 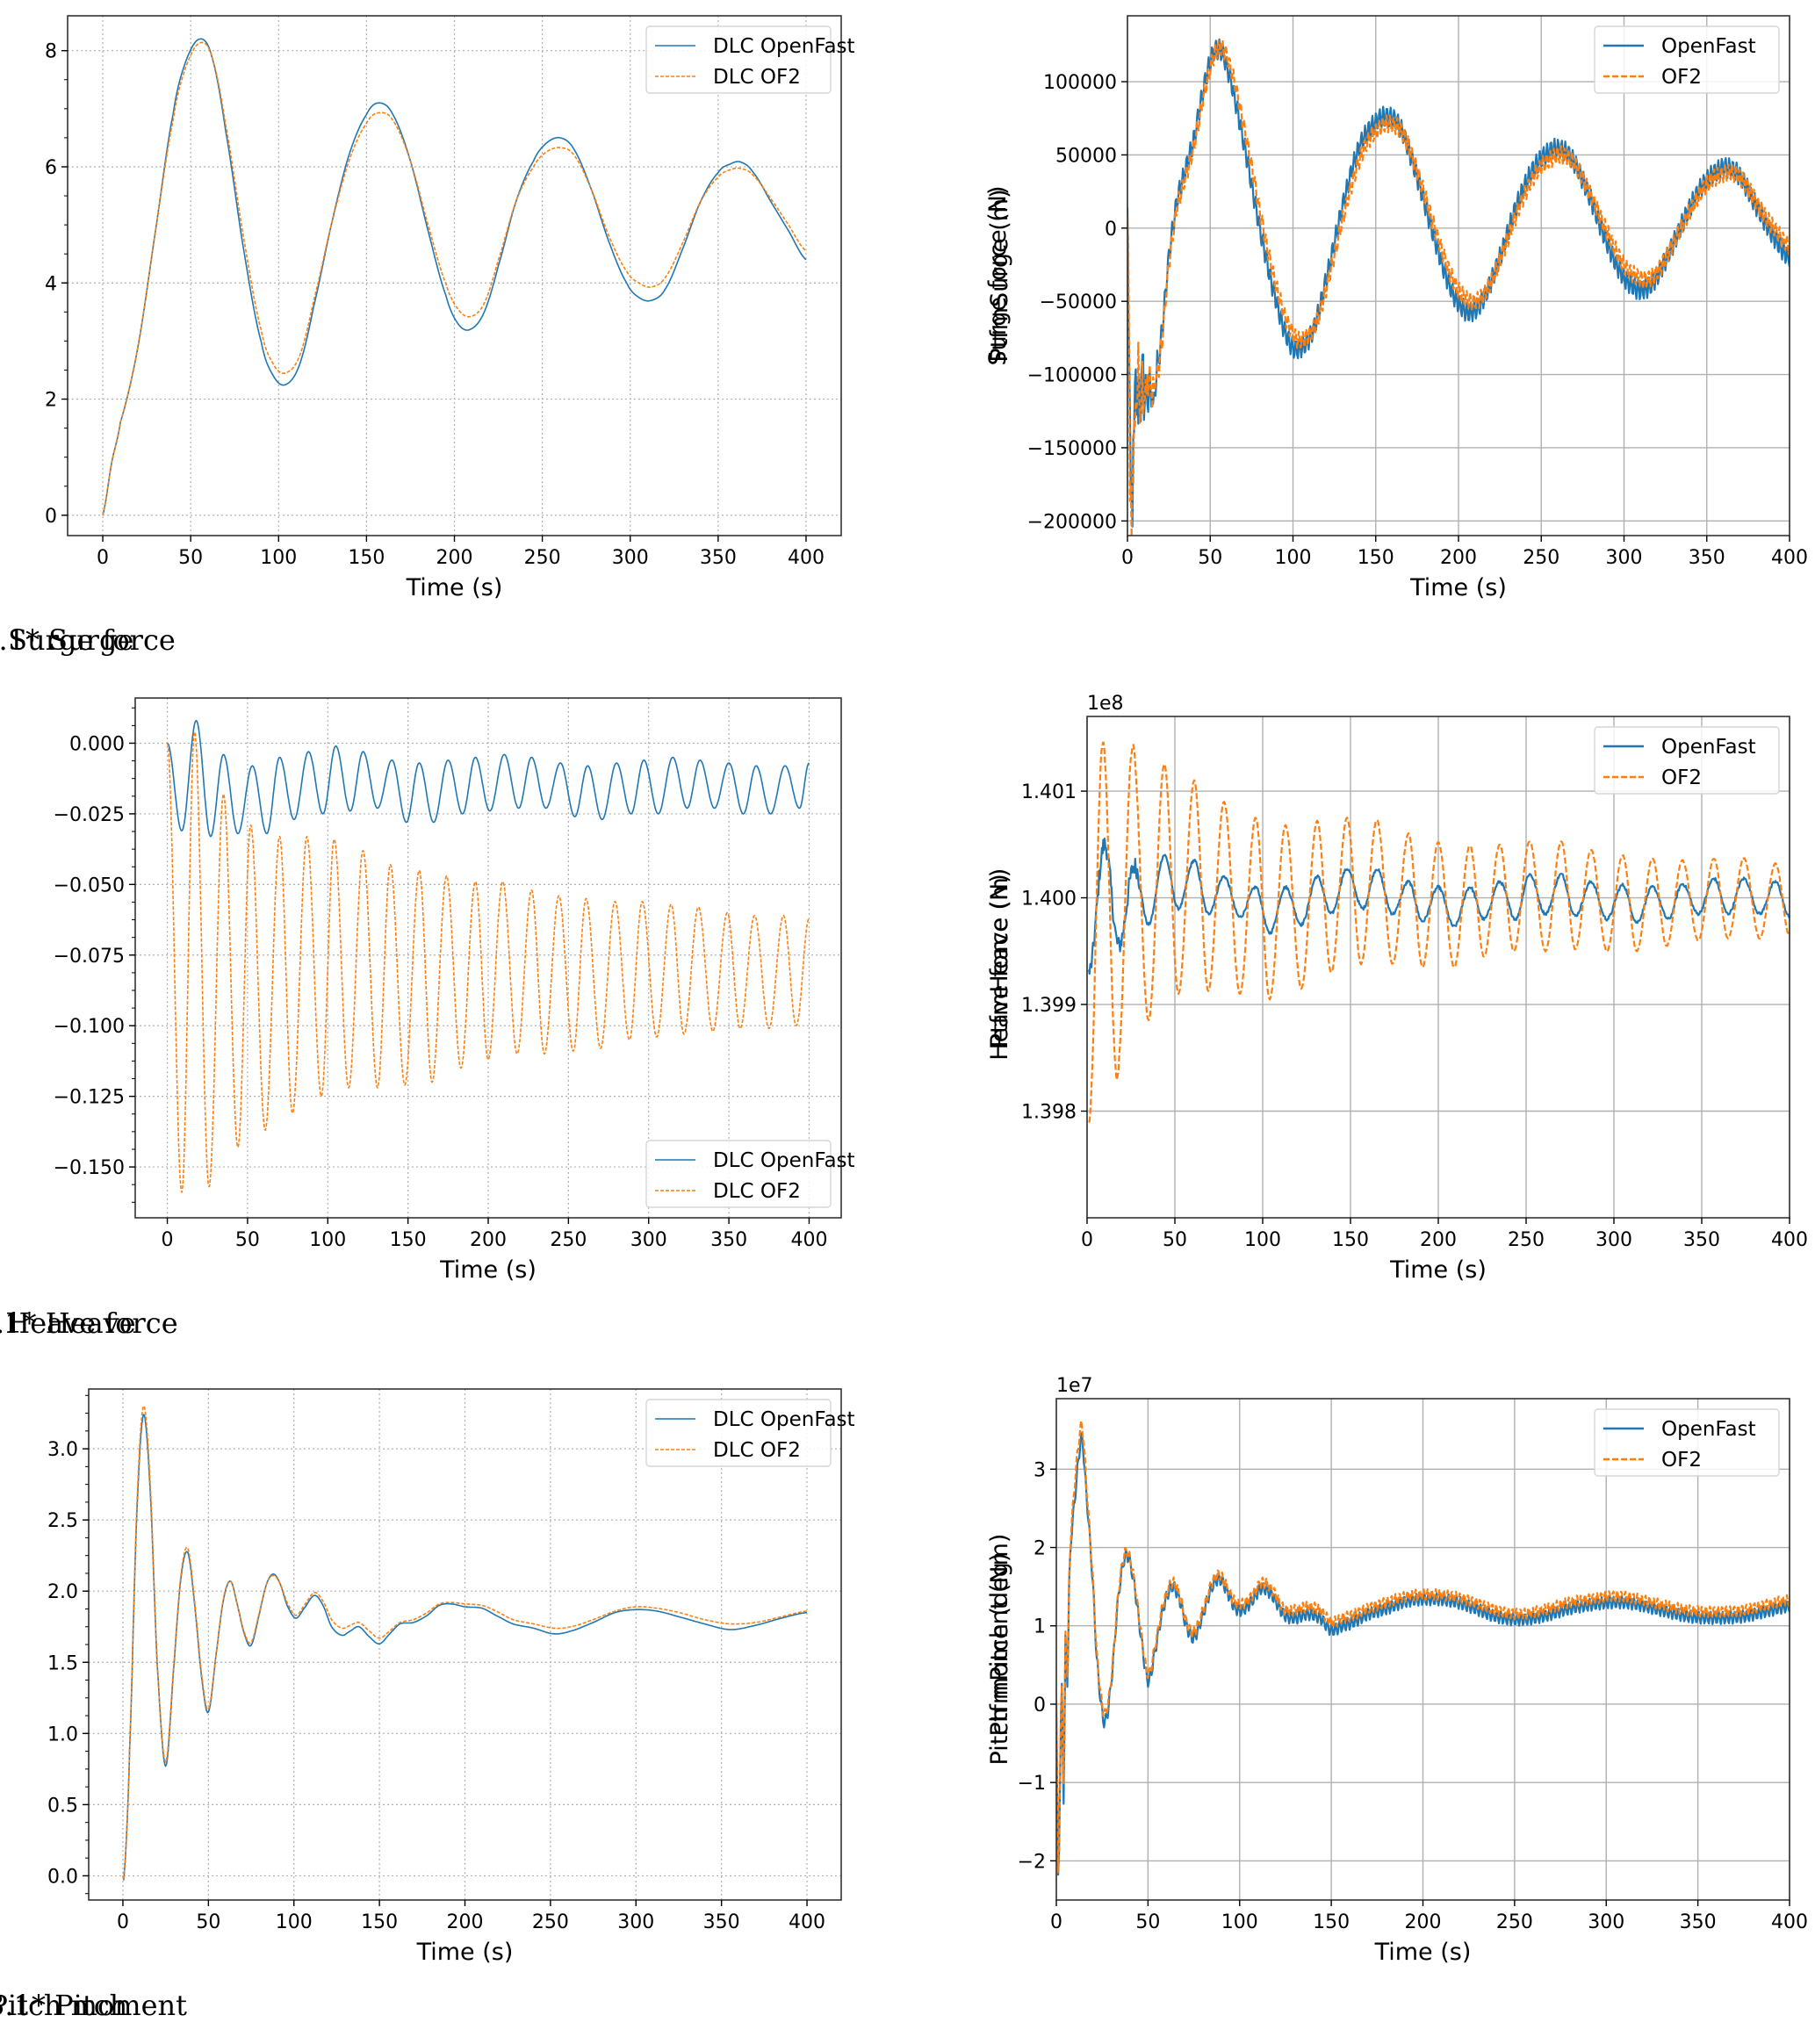 I want to click on y-tick-label: 0.5, so click(x=62, y=1806).